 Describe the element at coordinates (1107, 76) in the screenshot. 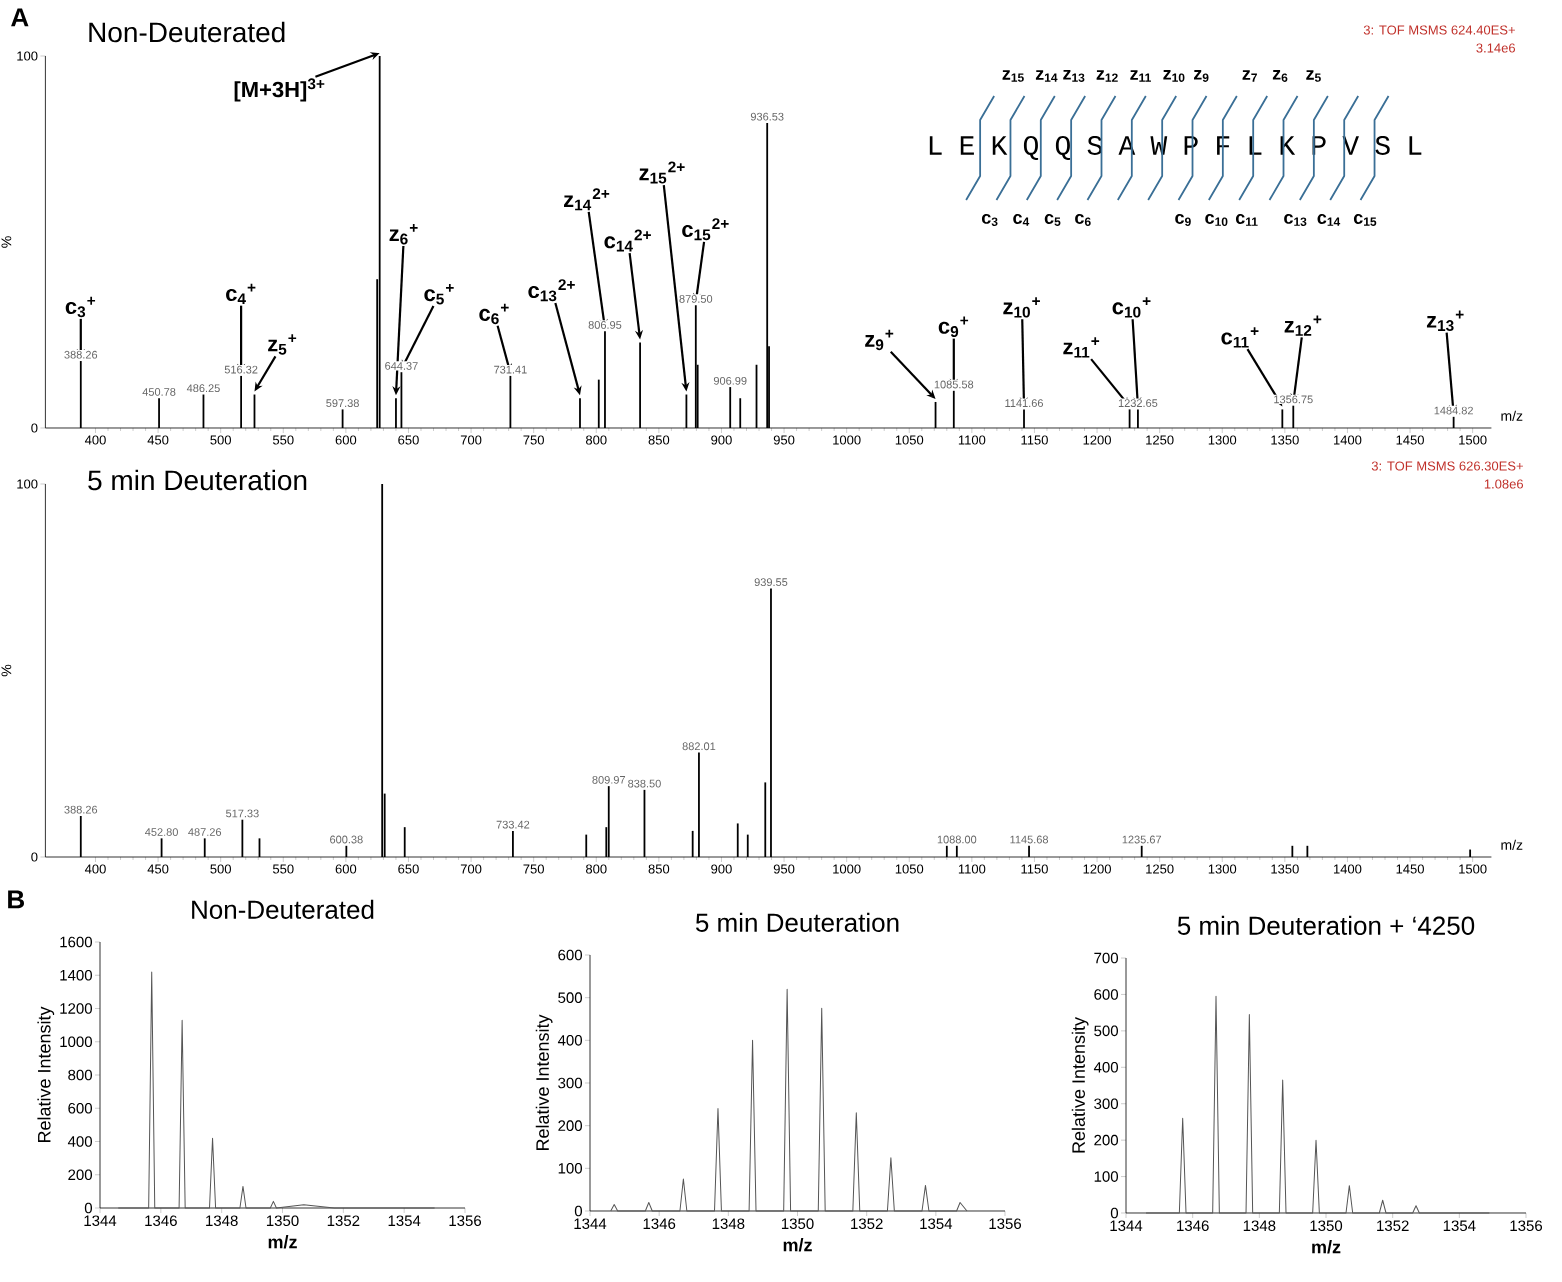

I see `annotation: z$_{12}$` at that location.